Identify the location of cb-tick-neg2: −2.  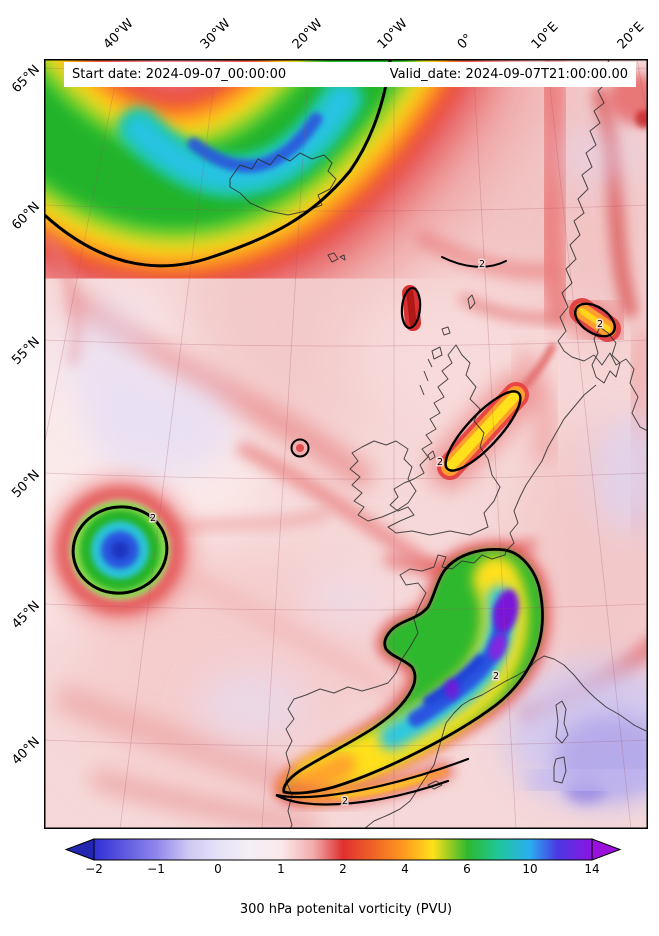
(94, 869).